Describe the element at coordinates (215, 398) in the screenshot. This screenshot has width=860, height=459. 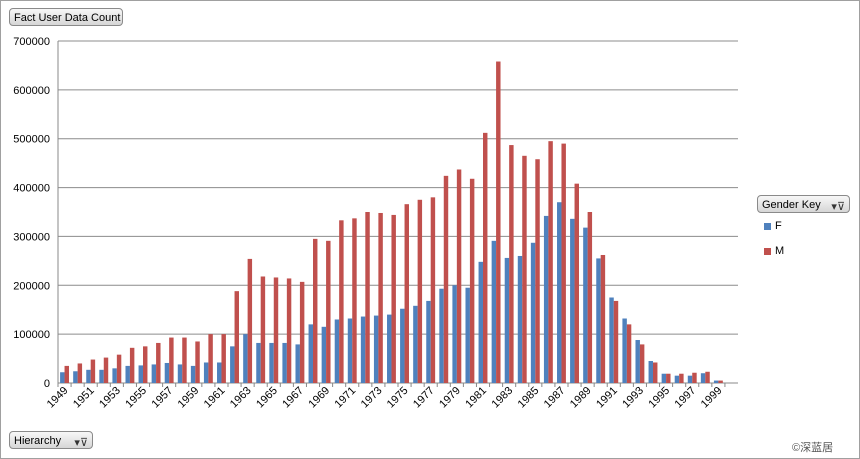
I see `x-tick-label: 1961` at that location.